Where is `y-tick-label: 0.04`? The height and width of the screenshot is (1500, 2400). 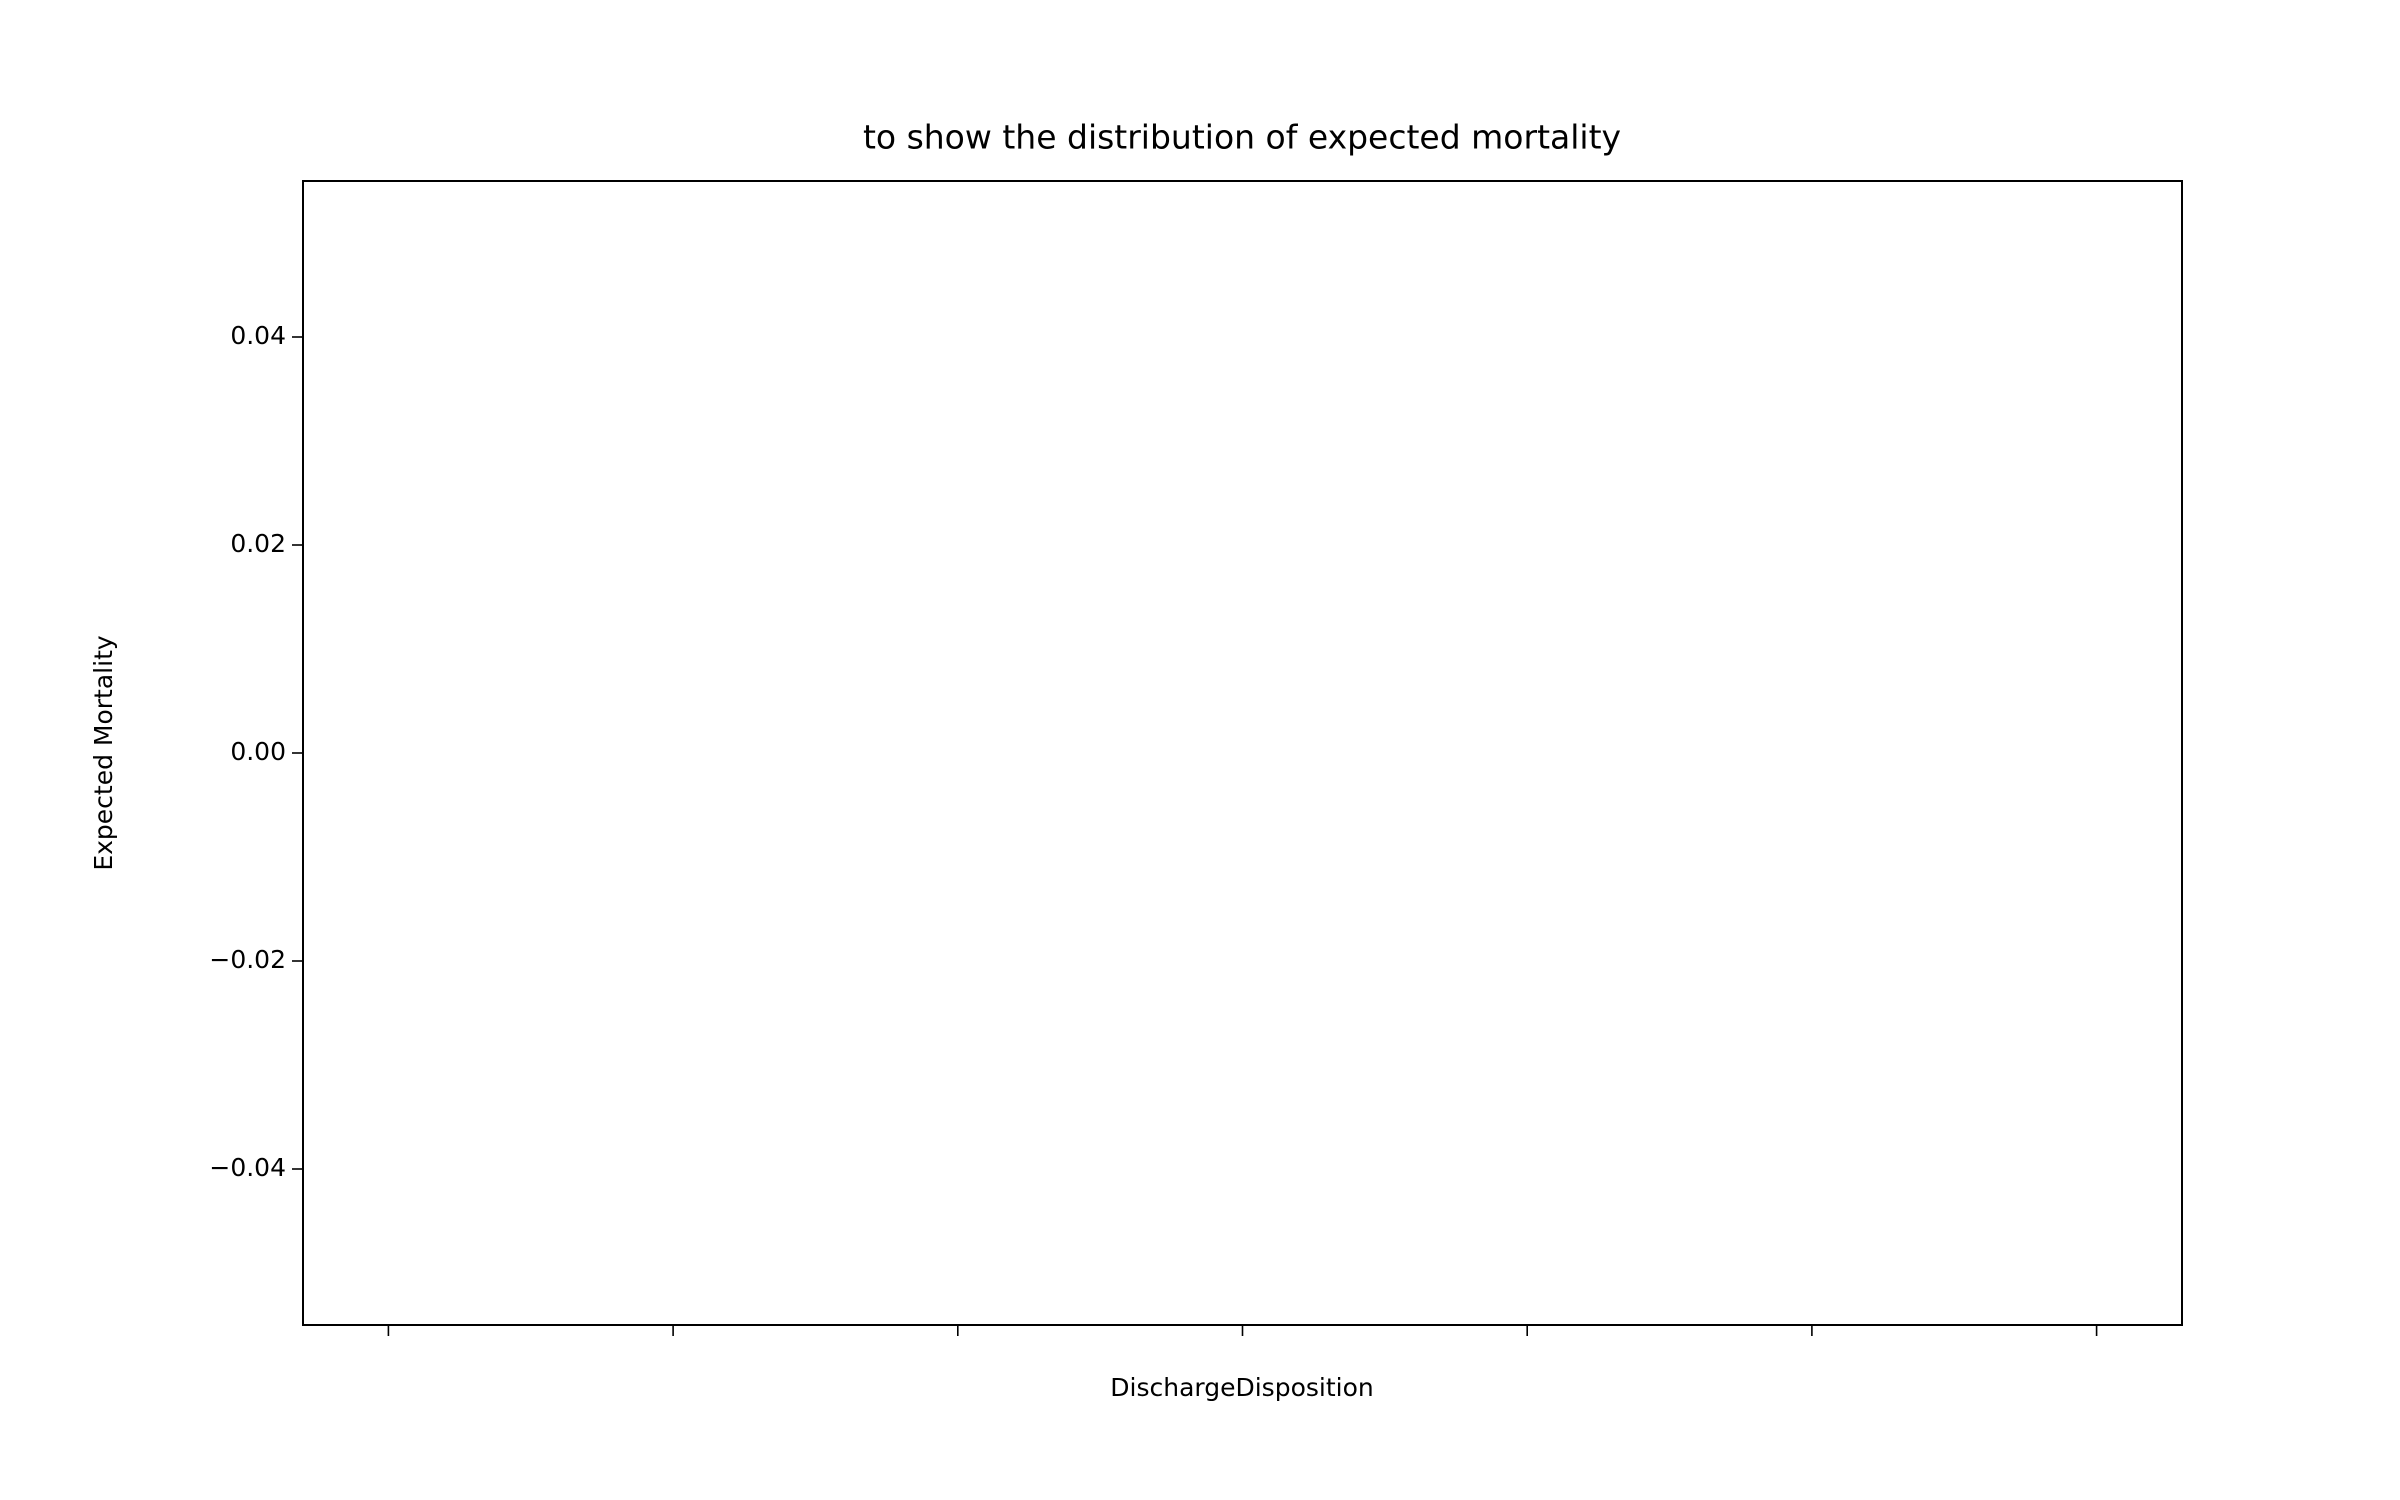 y-tick-label: 0.04 is located at coordinates (258, 335).